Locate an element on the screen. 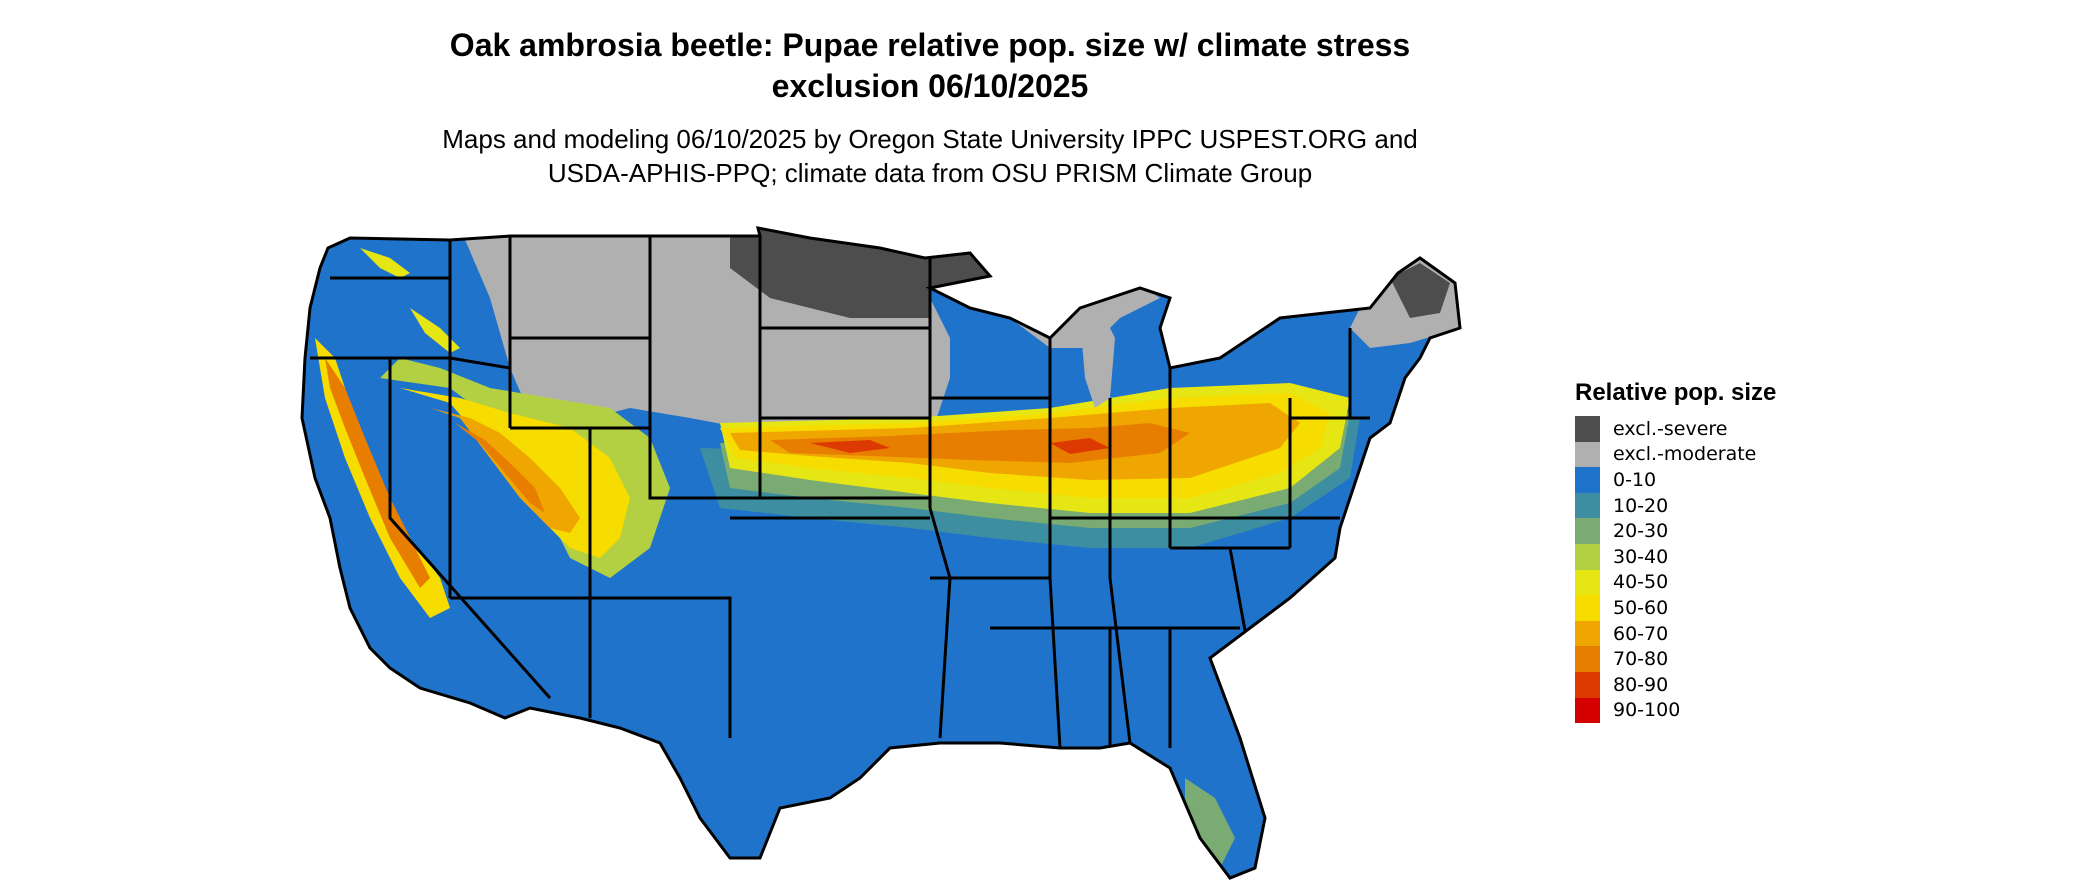 The width and height of the screenshot is (2100, 892). legend-label: 50-60 is located at coordinates (1641, 607).